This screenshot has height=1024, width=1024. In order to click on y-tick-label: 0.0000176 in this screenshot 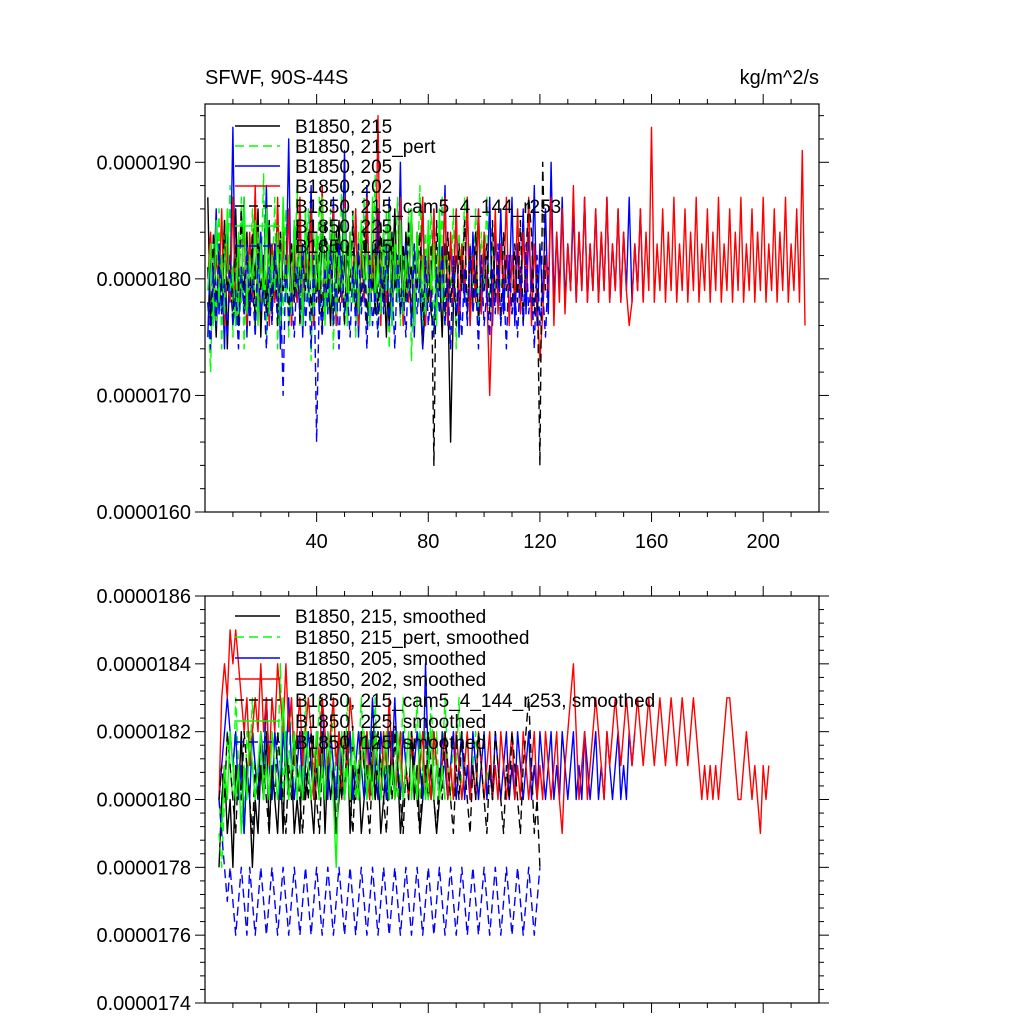, I will do `click(143, 936)`.